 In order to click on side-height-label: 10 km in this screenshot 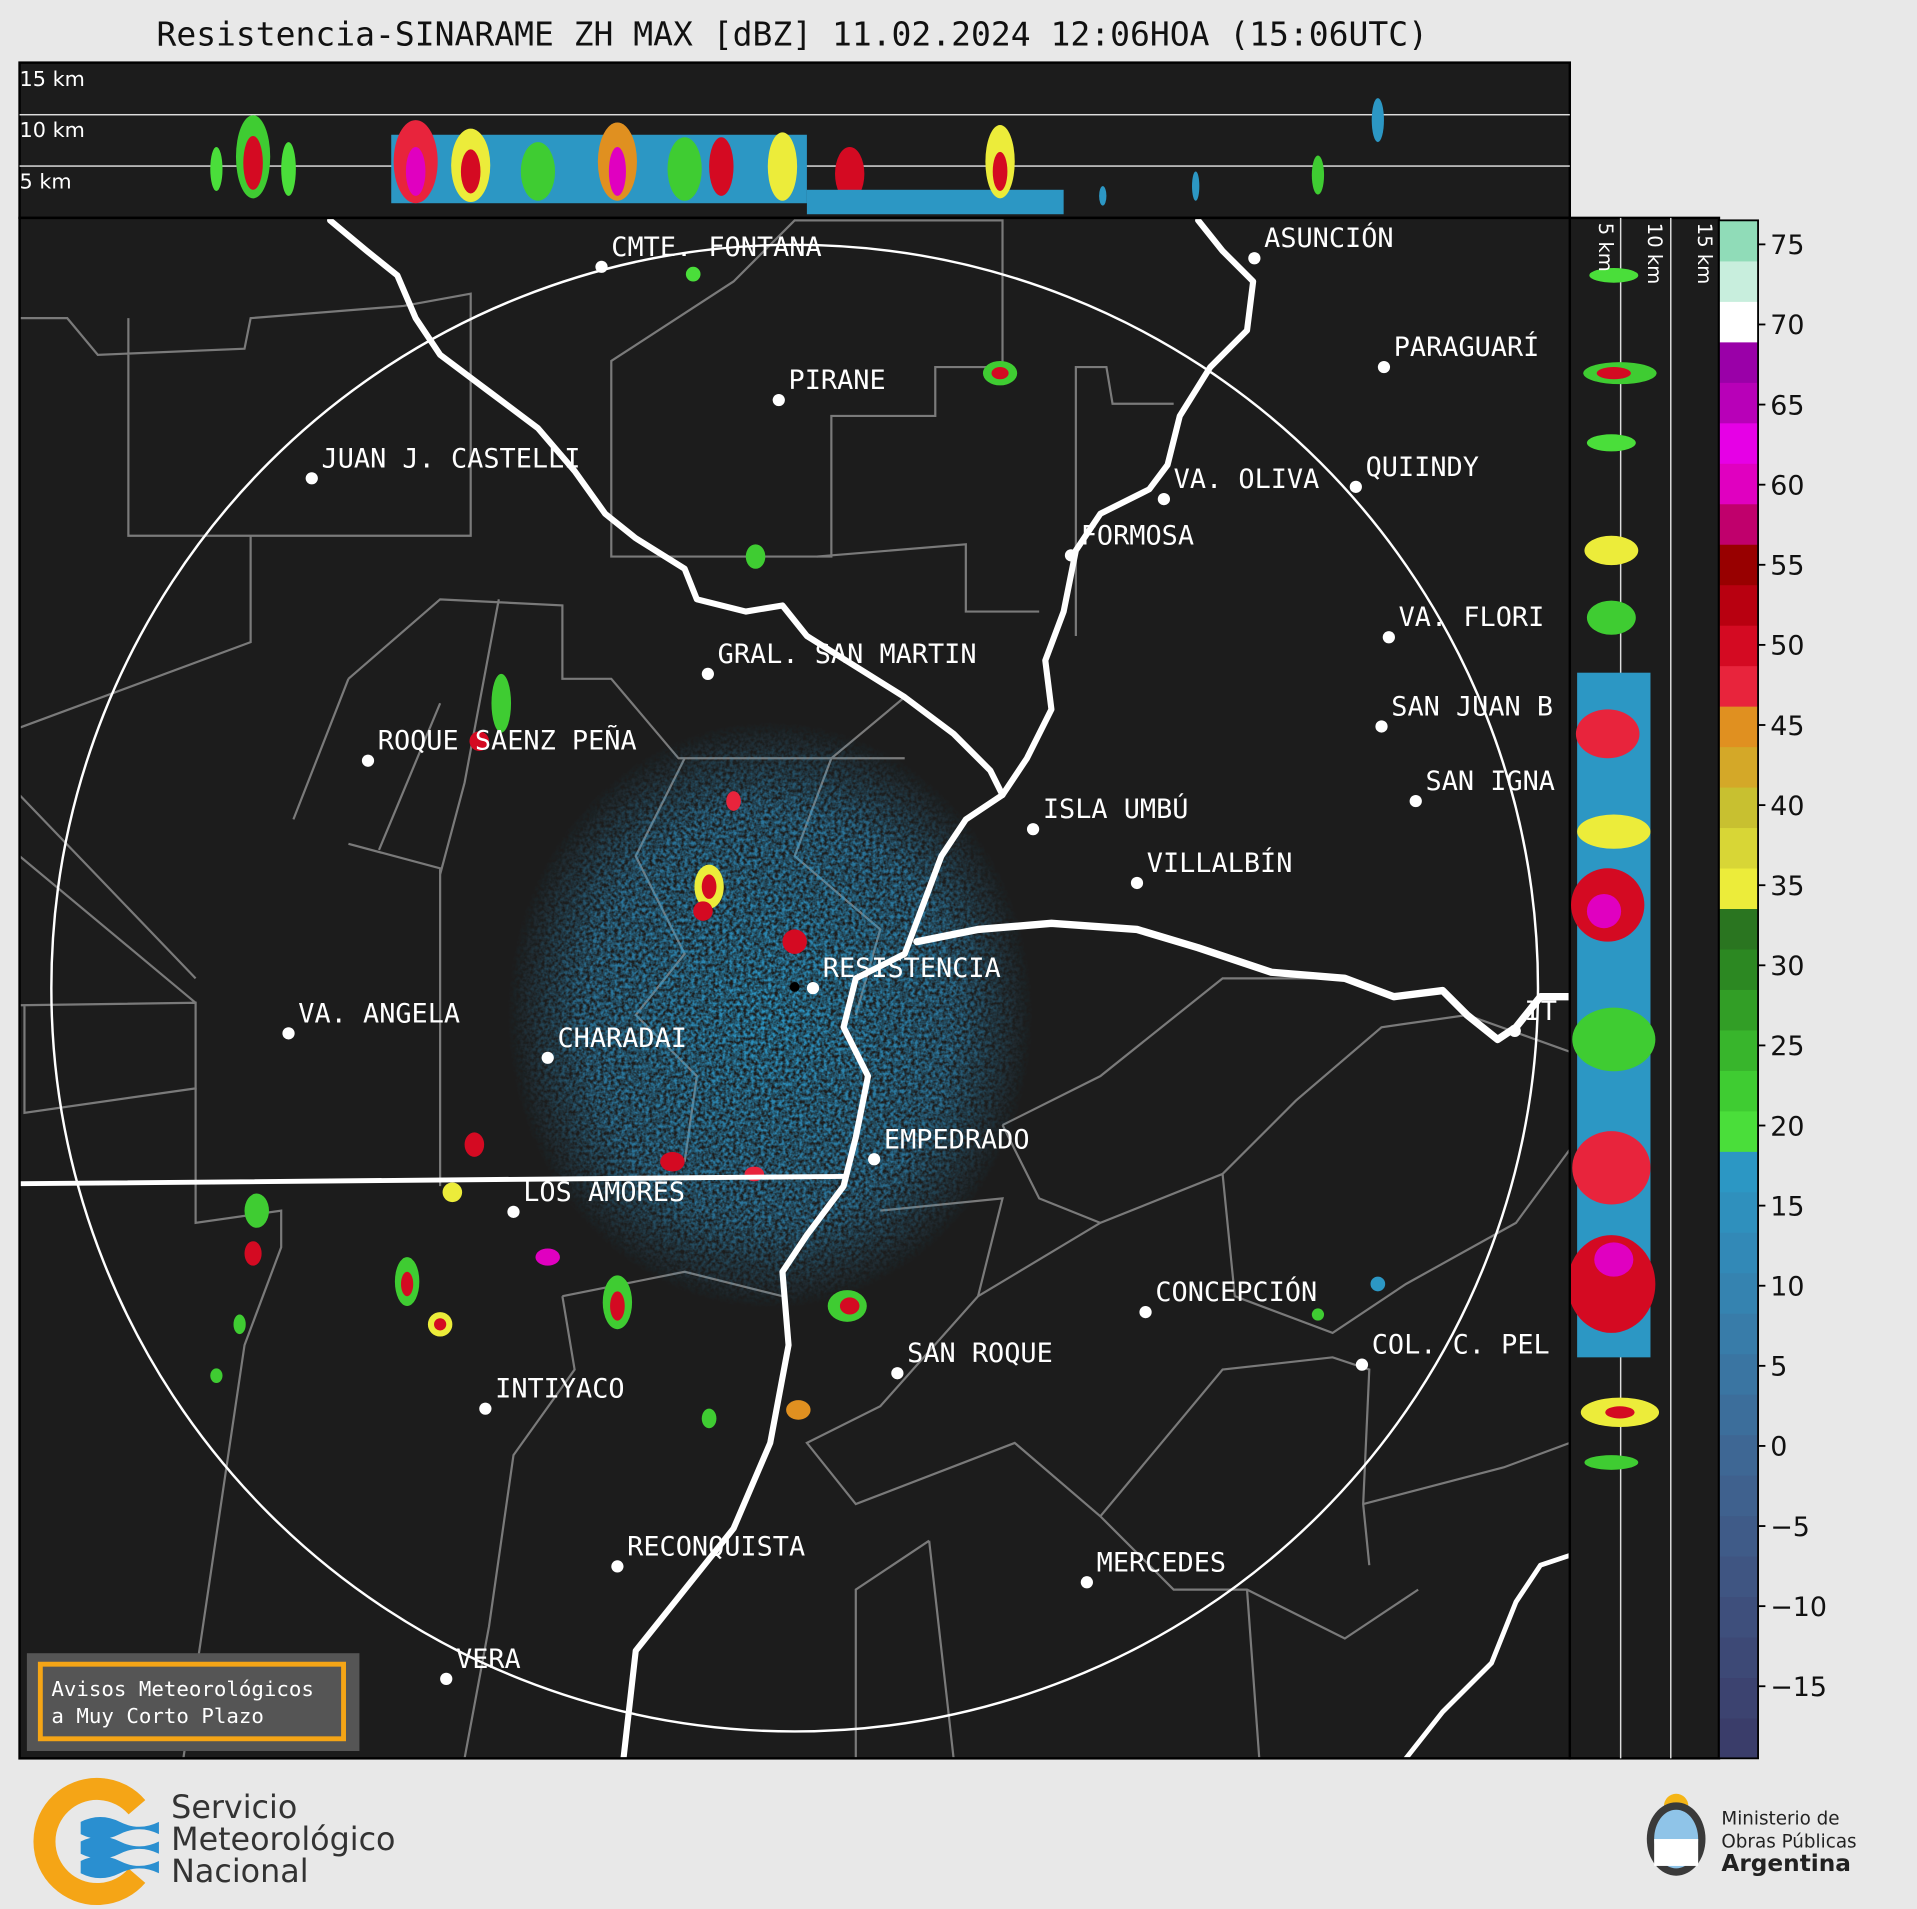, I will do `click(1654, 253)`.